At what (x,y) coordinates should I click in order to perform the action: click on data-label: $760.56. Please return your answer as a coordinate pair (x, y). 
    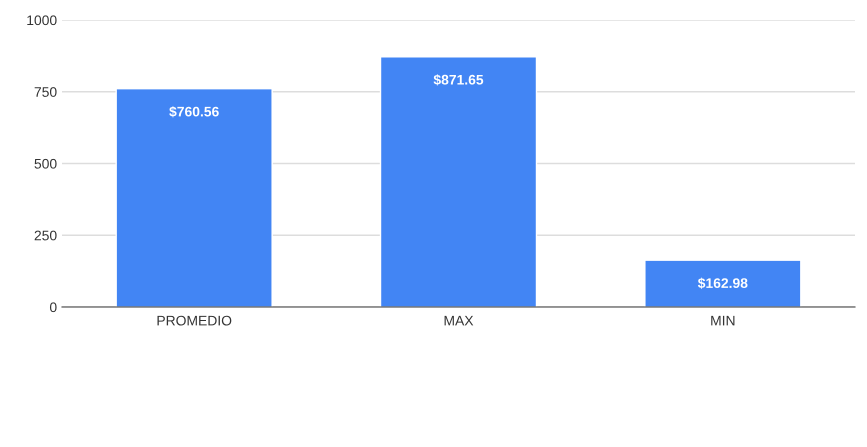
    Looking at the image, I should click on (194, 112).